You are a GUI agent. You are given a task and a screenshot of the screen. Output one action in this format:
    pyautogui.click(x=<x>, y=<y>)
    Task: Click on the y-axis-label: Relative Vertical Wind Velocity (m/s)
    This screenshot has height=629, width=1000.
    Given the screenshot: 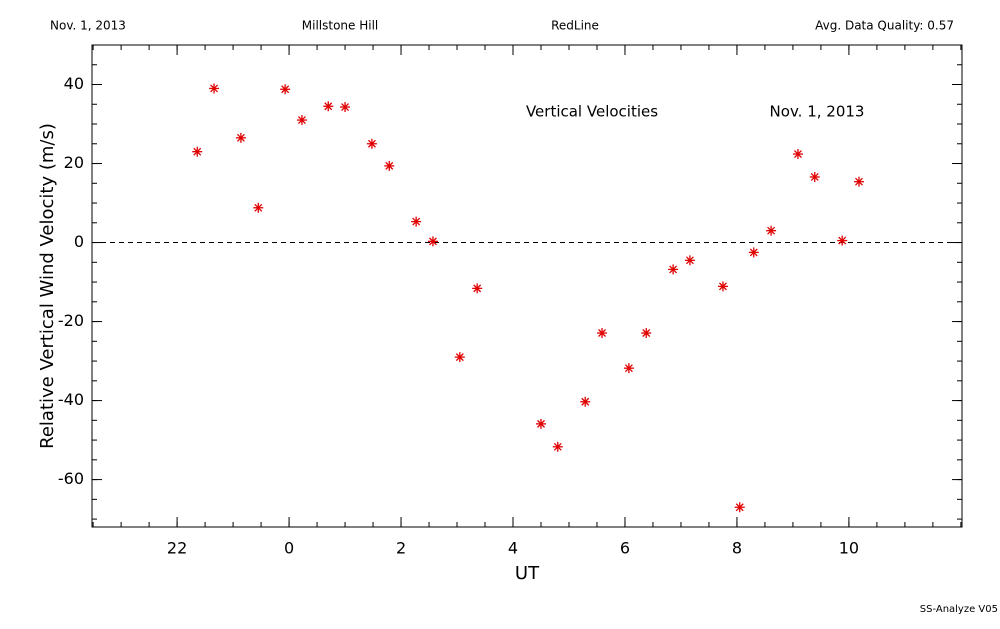 What is the action you would take?
    pyautogui.click(x=47, y=286)
    